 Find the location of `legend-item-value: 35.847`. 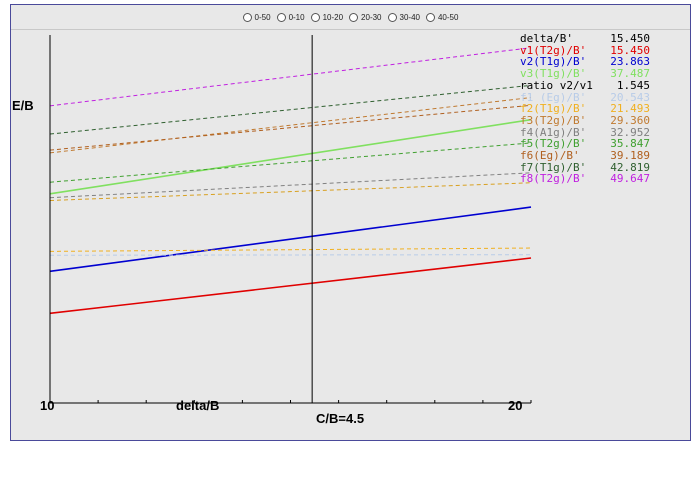

legend-item-value: 35.847 is located at coordinates (630, 144).